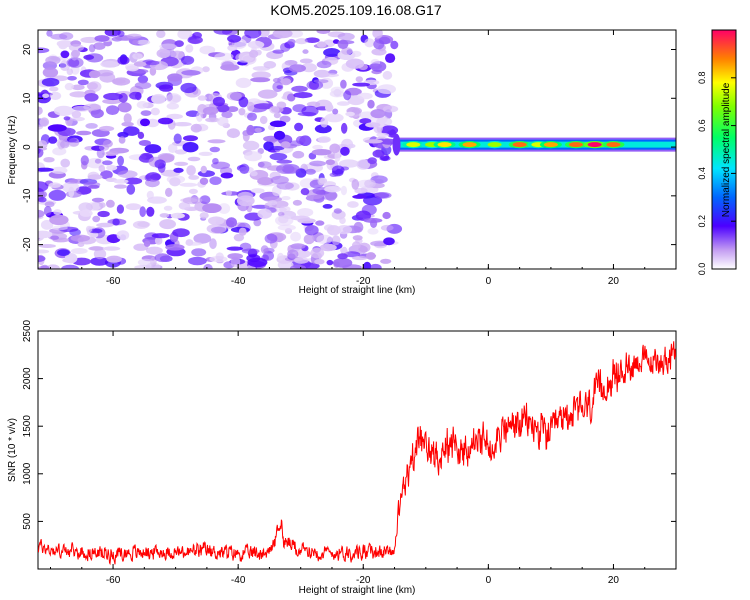 This screenshot has height=600, width=750. I want to click on y-tick-label: 20, so click(27, 50).